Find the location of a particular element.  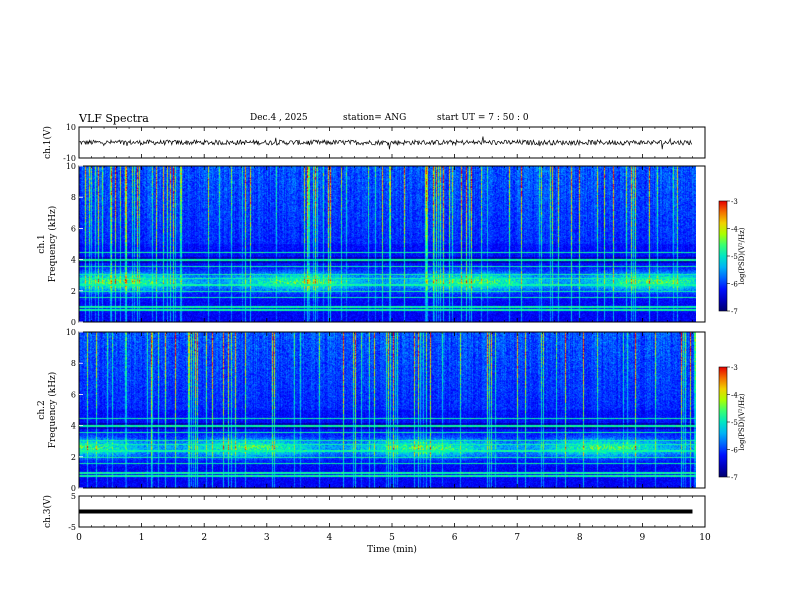

station-label: station= ANG is located at coordinates (375, 118).